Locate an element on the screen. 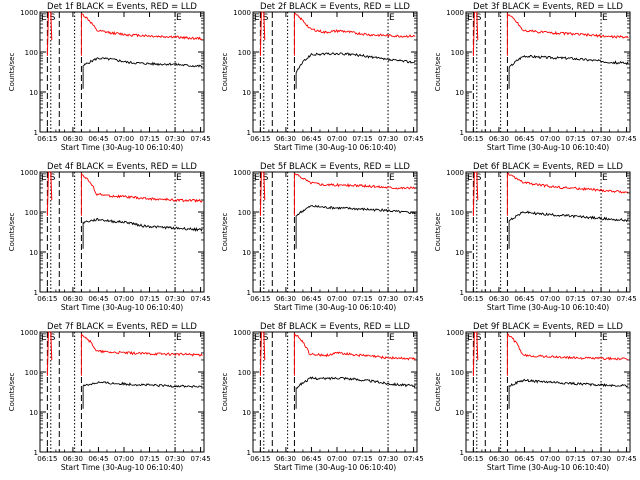 The image size is (640, 480). panel-title: Det 6f BLACK = Events, RED = LLD is located at coordinates (548, 167).